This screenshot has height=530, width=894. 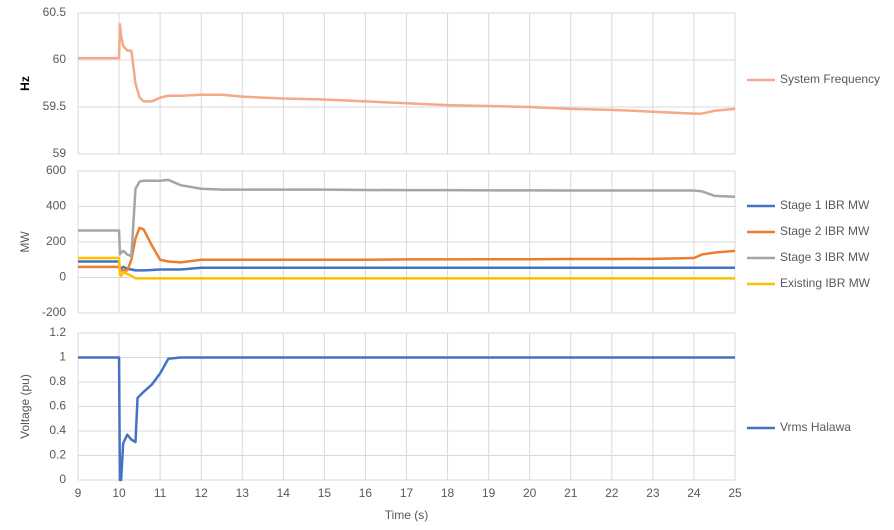 What do you see at coordinates (243, 493) in the screenshot?
I see `x-tick-label: 13` at bounding box center [243, 493].